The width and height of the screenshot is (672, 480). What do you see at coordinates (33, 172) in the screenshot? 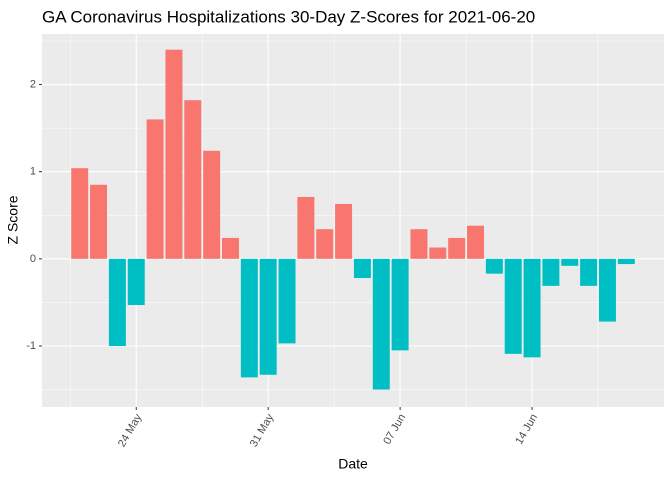
I see `y-tick-label: 1` at bounding box center [33, 172].